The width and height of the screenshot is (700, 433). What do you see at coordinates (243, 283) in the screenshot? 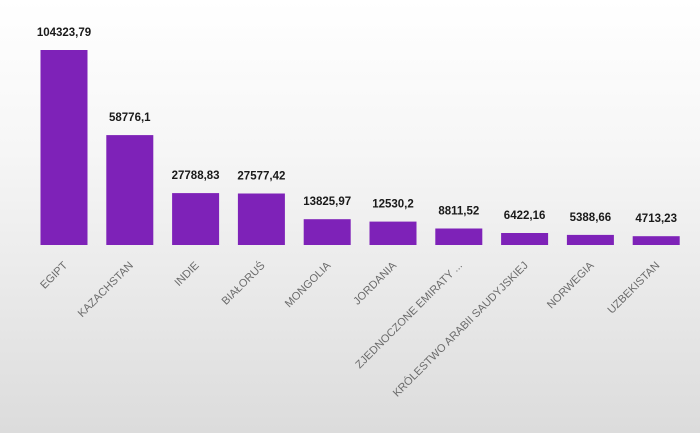
I see `category-label-3: BIAŁORUŚ` at bounding box center [243, 283].